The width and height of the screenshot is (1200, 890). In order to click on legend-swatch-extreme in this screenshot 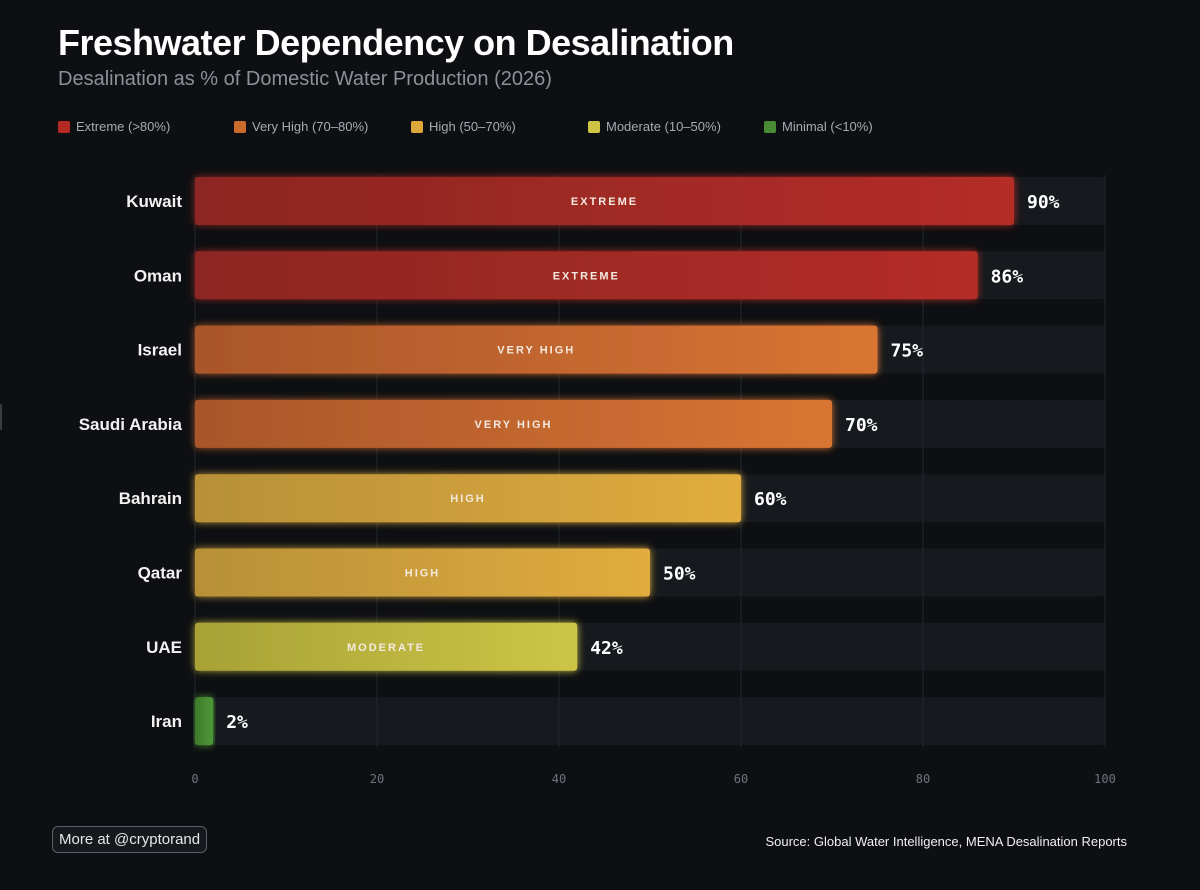, I will do `click(64, 126)`.